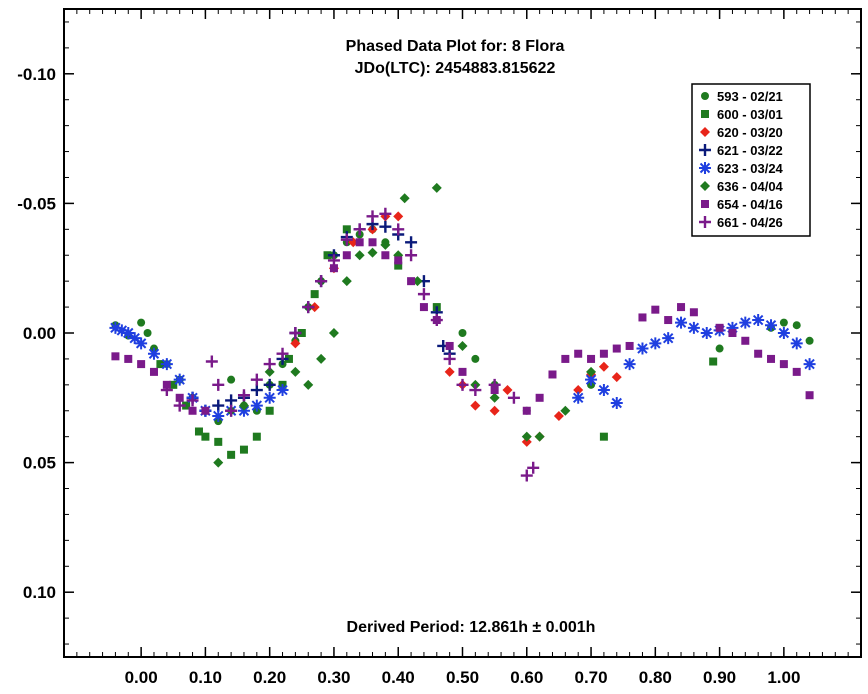 Image resolution: width=868 pixels, height=694 pixels. Describe the element at coordinates (719, 327) in the screenshot. I see `data-point-s6-p34` at that location.